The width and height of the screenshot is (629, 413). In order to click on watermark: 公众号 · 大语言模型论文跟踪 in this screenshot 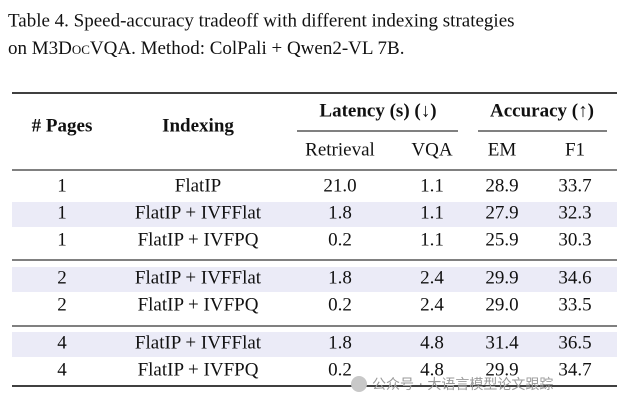, I will do `click(462, 385)`.